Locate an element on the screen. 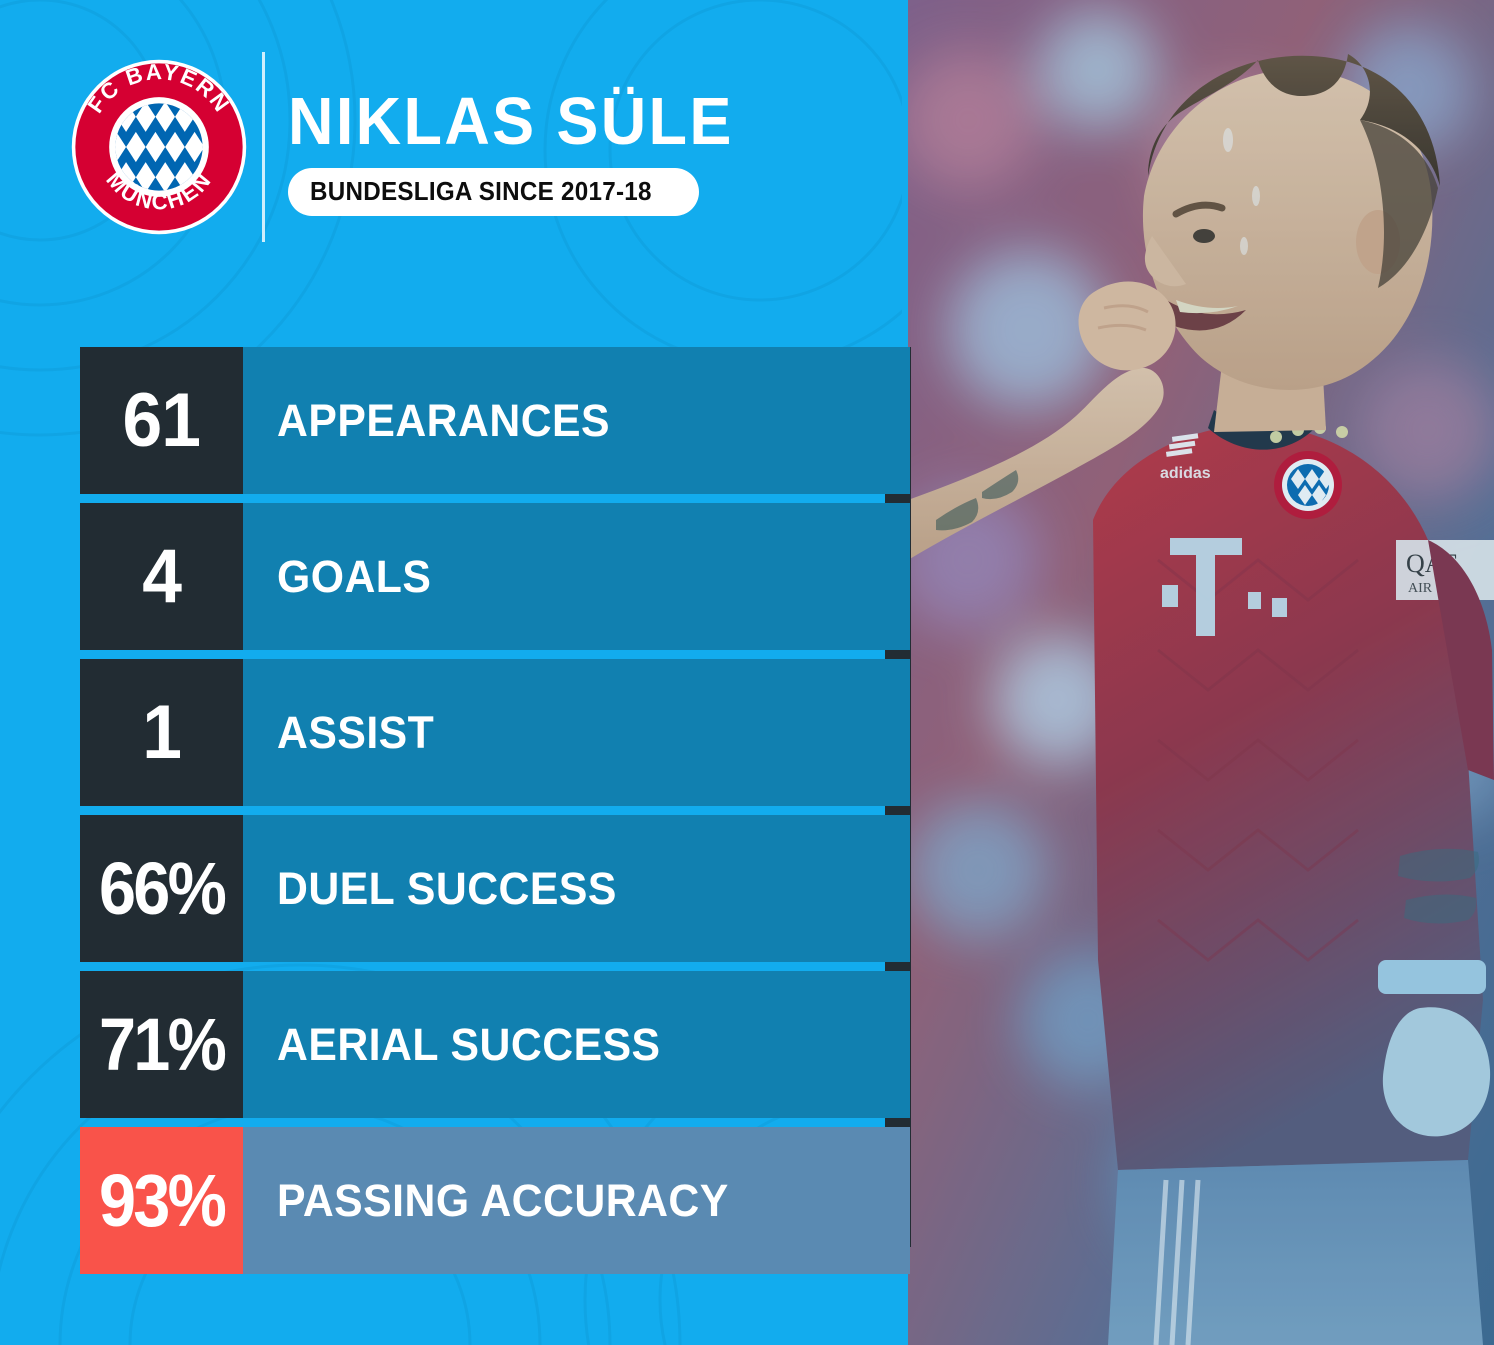 This screenshot has width=1494, height=1345. title-block: NIKLAS SÜLE BUNDESLIGA SINCE 2017-18 is located at coordinates (588, 152).